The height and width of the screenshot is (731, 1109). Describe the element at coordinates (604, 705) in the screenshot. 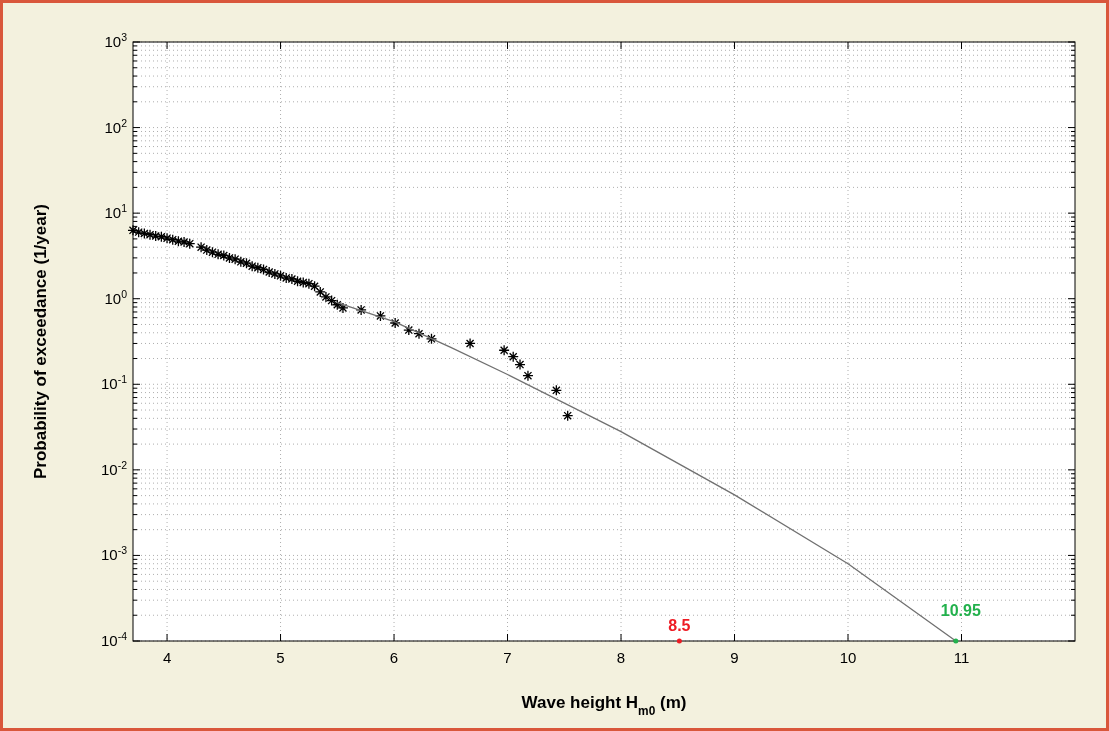

I see `x-axis-title: Wave height H$_{m0}$ (m)` at that location.